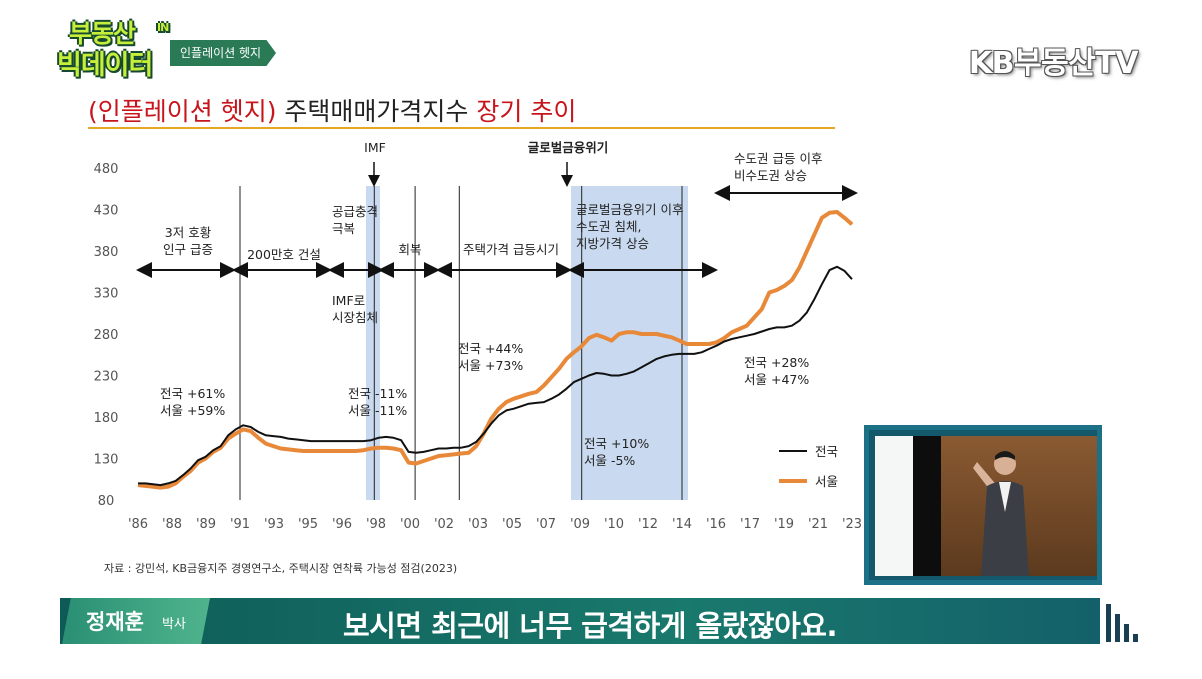 Image resolution: width=1202 pixels, height=679 pixels. I want to click on y-tick-label: 180, so click(106, 418).